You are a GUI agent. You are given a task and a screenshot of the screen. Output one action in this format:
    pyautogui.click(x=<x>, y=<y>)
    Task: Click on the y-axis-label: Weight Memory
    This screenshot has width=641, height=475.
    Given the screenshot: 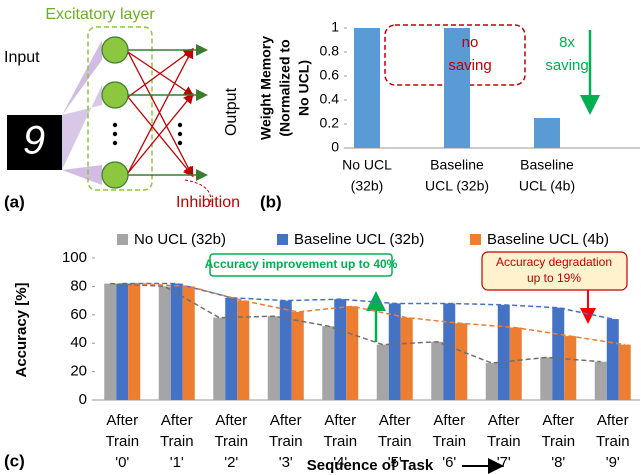 What is the action you would take?
    pyautogui.click(x=266, y=88)
    